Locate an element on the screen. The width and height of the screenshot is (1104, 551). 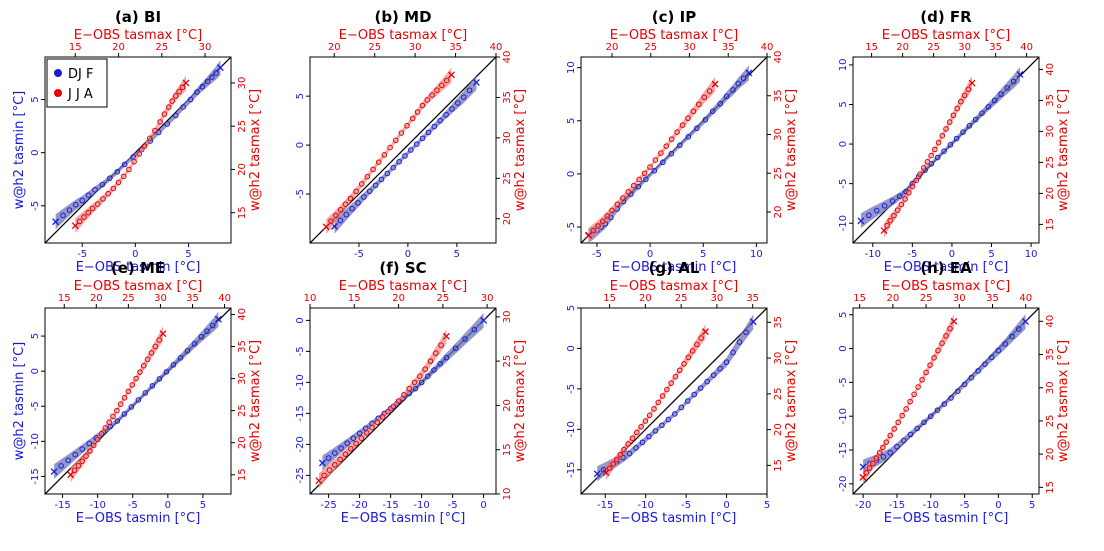
x2-tick-label: 10 is located at coordinates (310, 298).